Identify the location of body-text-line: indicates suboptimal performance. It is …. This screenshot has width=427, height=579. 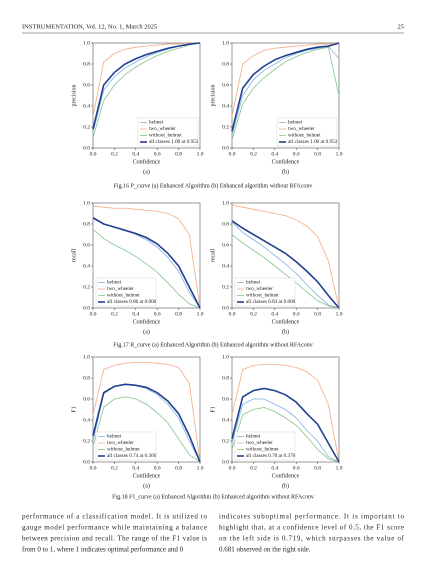
(312, 517).